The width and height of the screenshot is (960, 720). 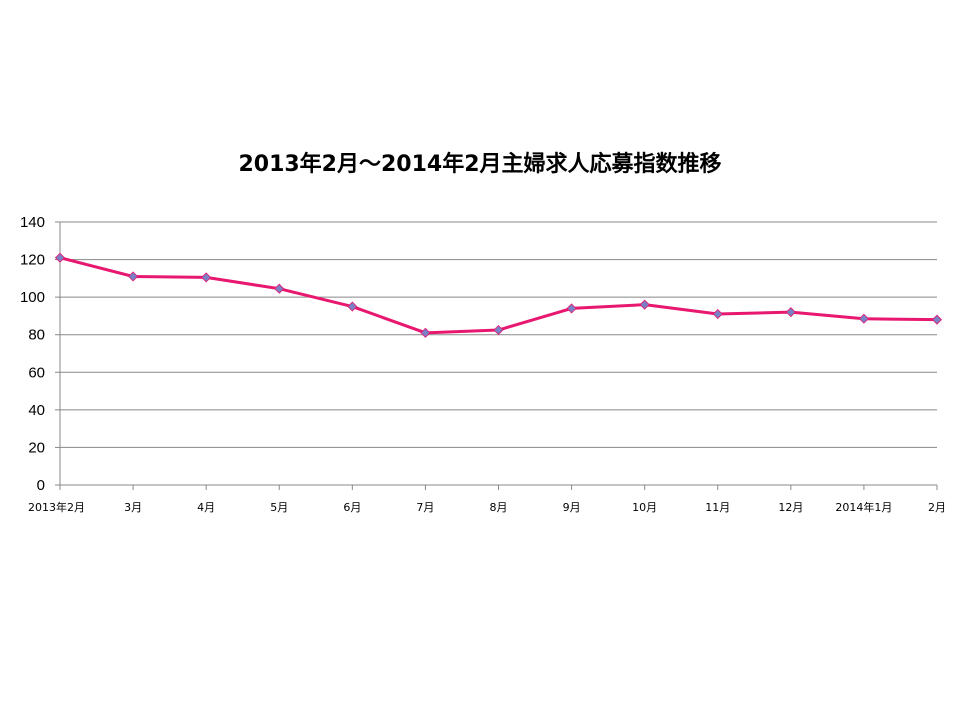 What do you see at coordinates (790, 507) in the screenshot?
I see `x-tick-label: 12月` at bounding box center [790, 507].